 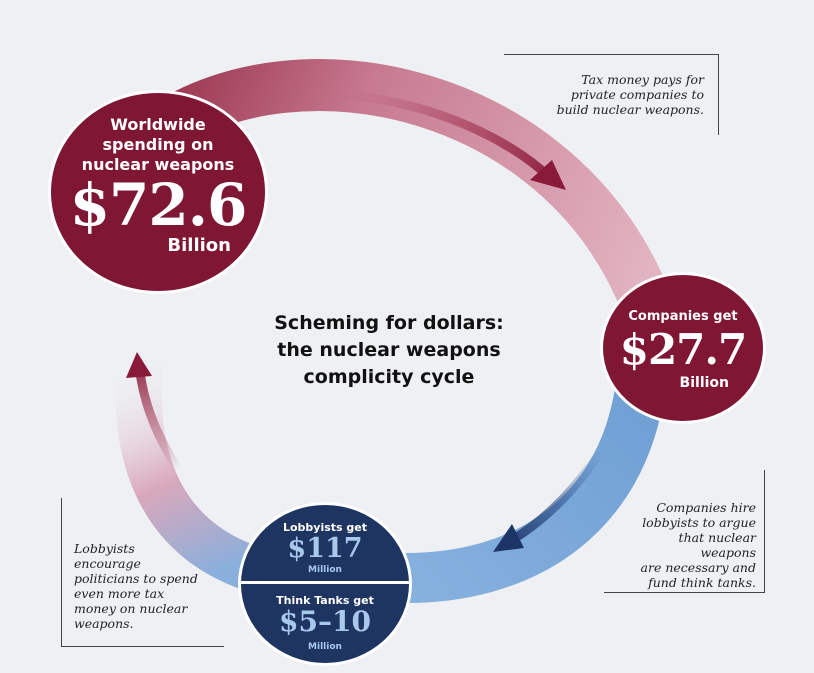 I want to click on note-bracket-tax, so click(x=611, y=94).